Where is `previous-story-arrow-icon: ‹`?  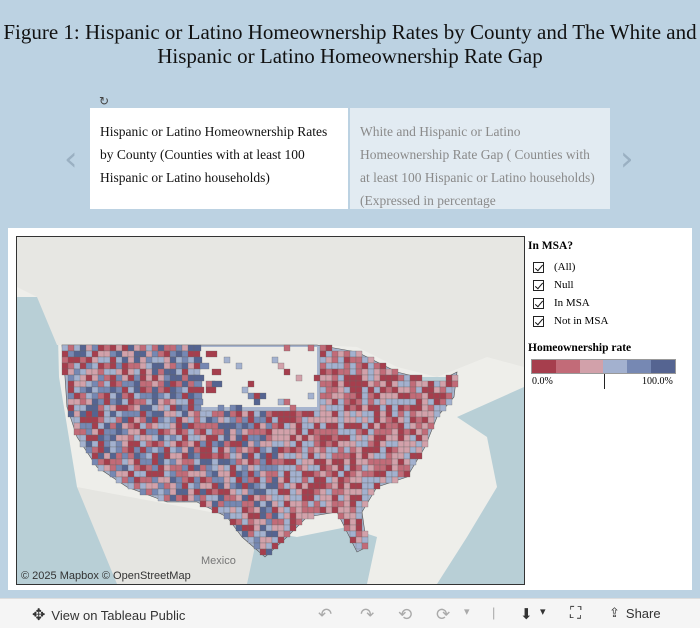 previous-story-arrow-icon: ‹ is located at coordinates (71, 159).